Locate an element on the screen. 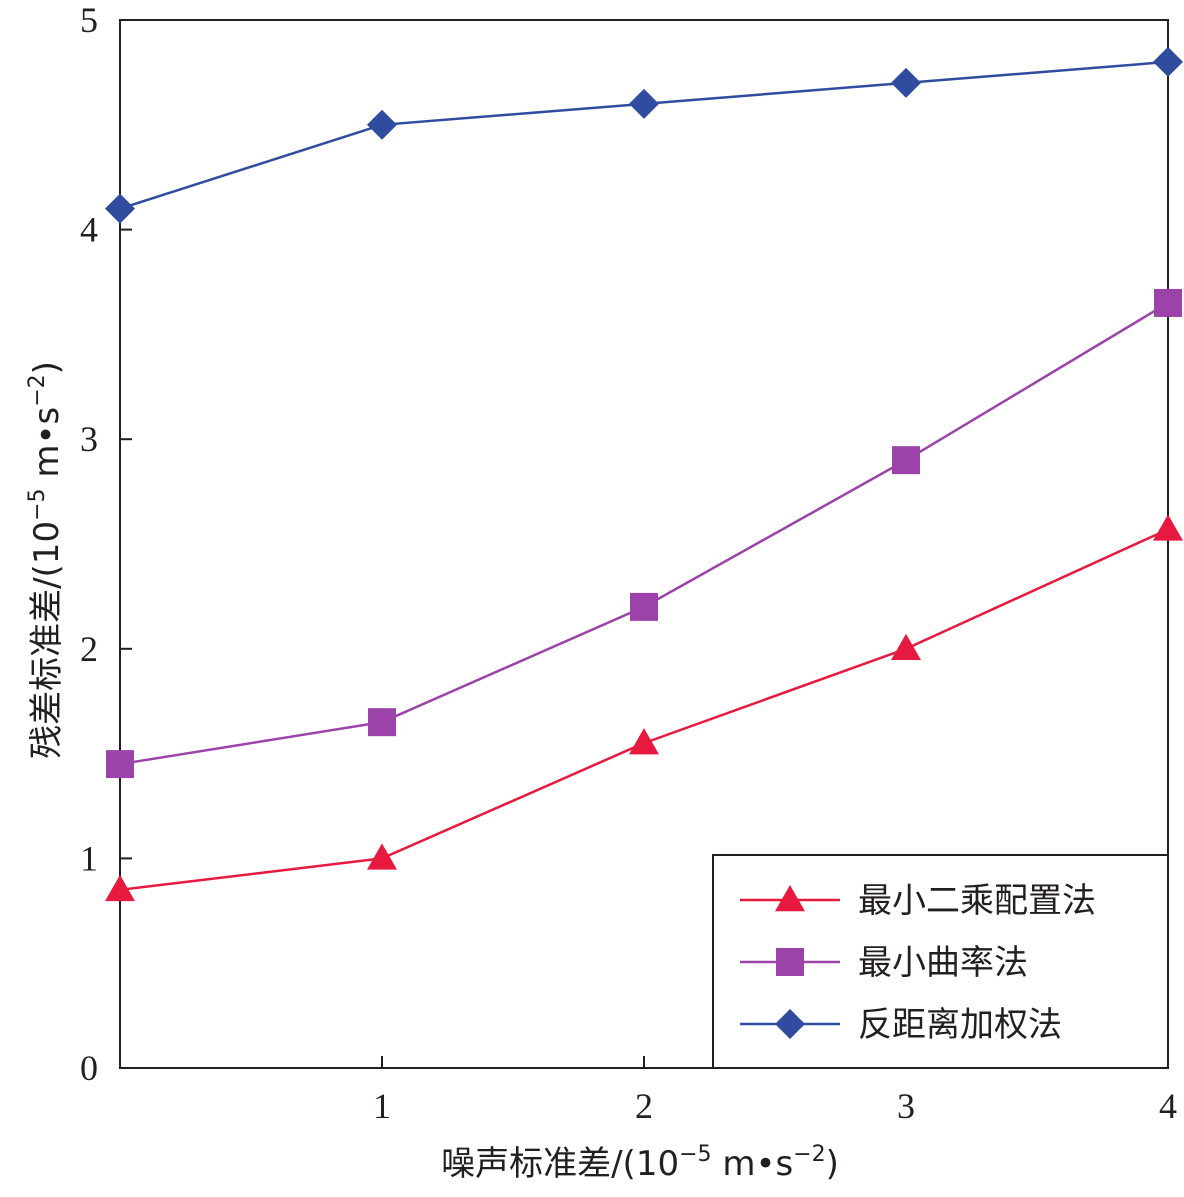 This screenshot has width=1184, height=1197. legend-label: 最小曲率法 is located at coordinates (943, 963).